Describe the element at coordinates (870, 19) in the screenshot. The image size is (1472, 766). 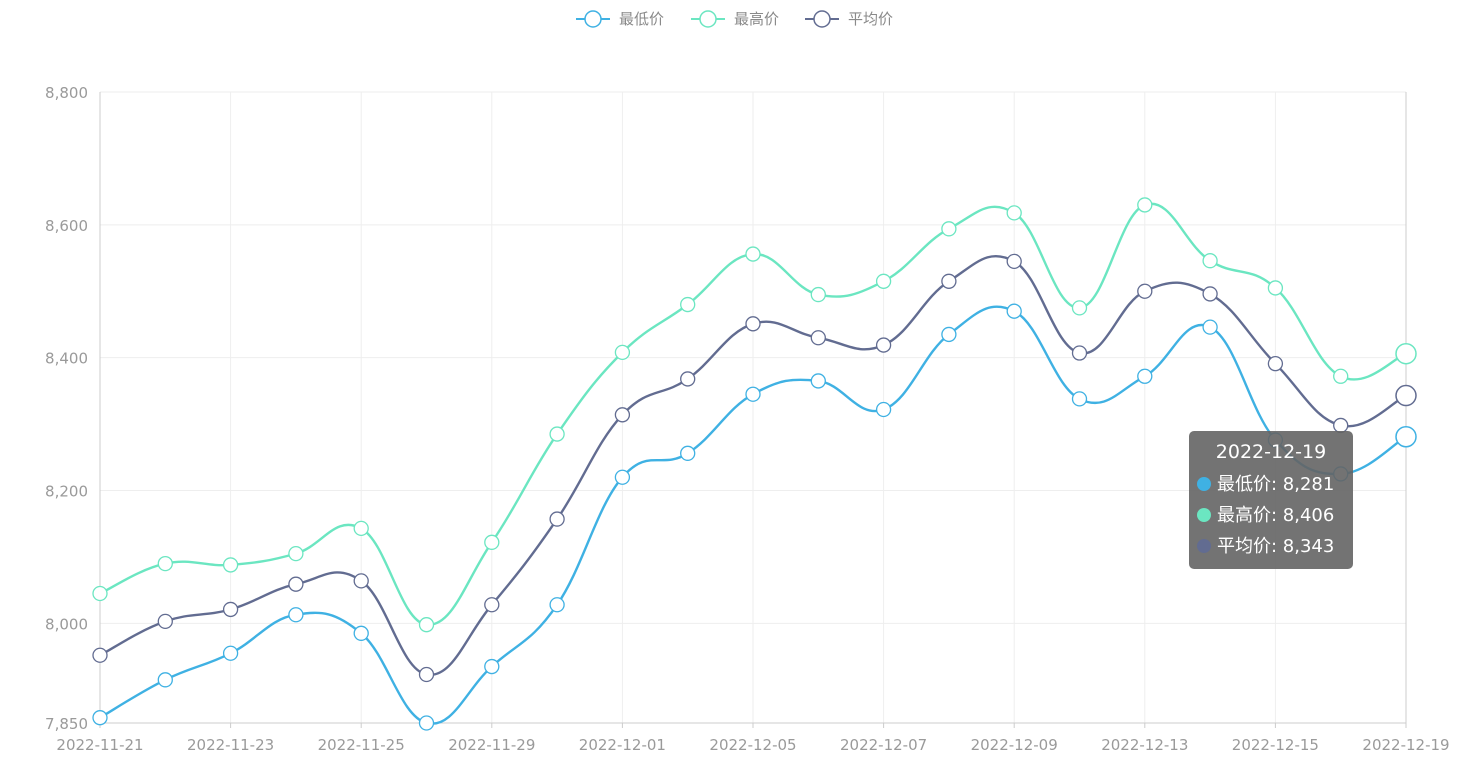
I see `legend-label: 平均价` at that location.